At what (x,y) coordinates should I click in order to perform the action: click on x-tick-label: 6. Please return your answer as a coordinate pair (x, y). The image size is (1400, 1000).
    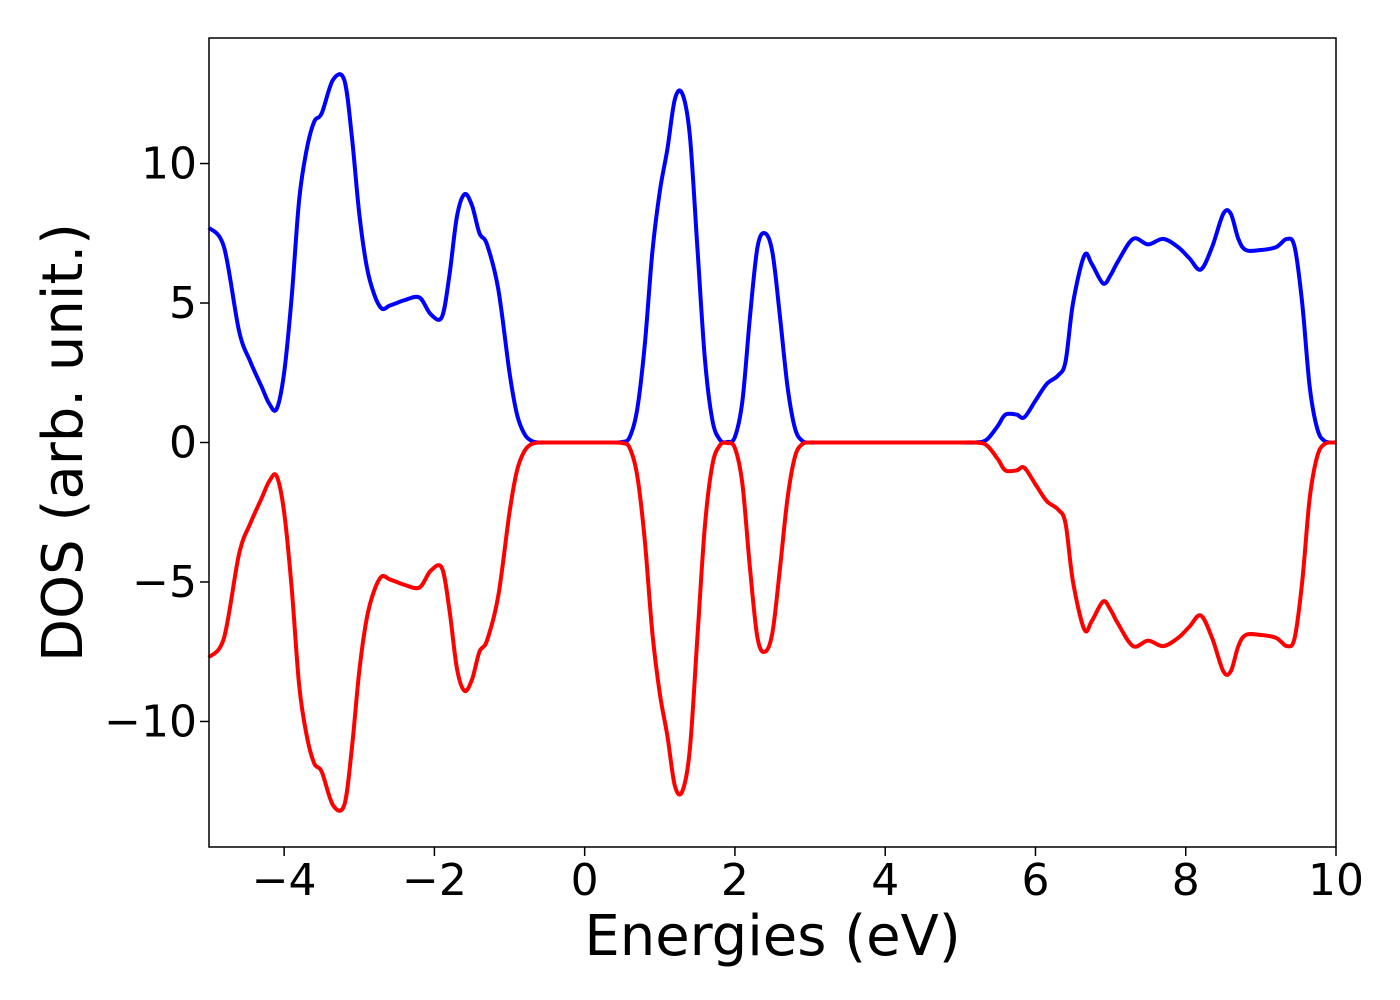
    Looking at the image, I should click on (1035, 880).